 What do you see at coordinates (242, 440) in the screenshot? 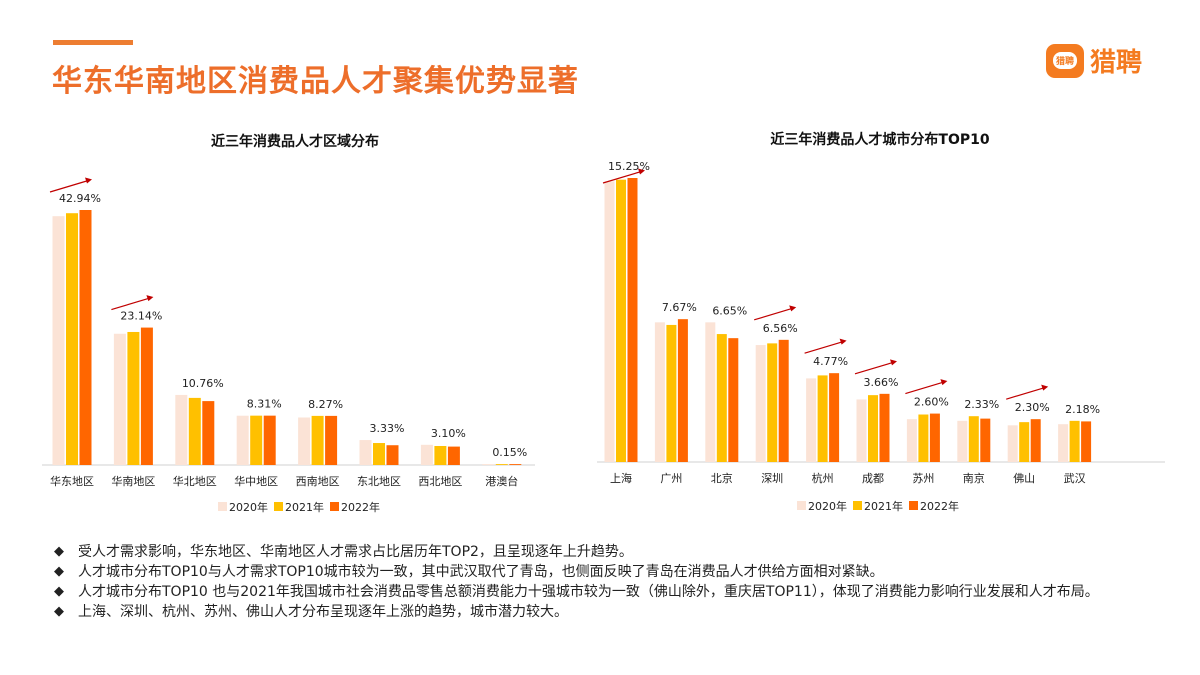
I see `bar-2020年-华中地区` at bounding box center [242, 440].